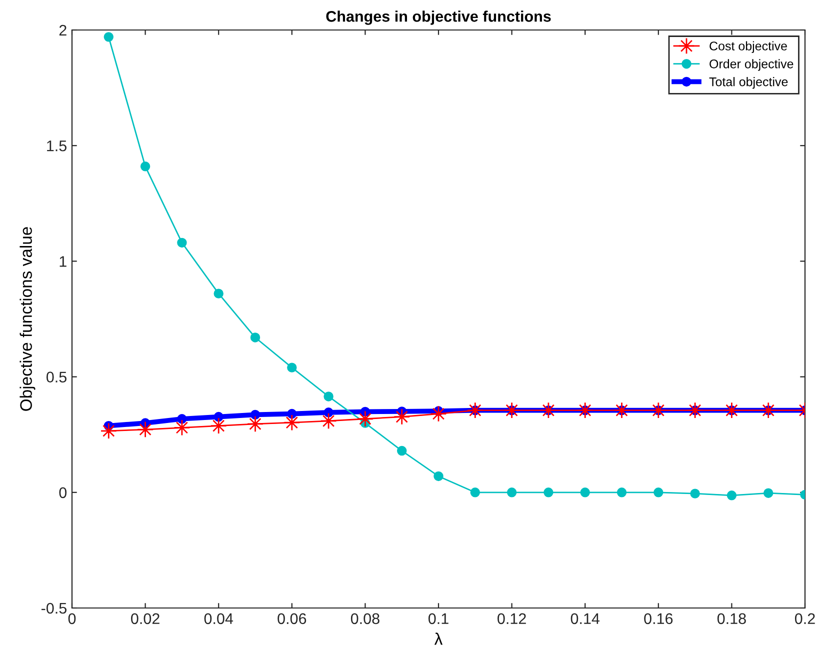 This screenshot has height=665, width=824. What do you see at coordinates (438, 618) in the screenshot?
I see `x-tick-label: 0.1` at bounding box center [438, 618].